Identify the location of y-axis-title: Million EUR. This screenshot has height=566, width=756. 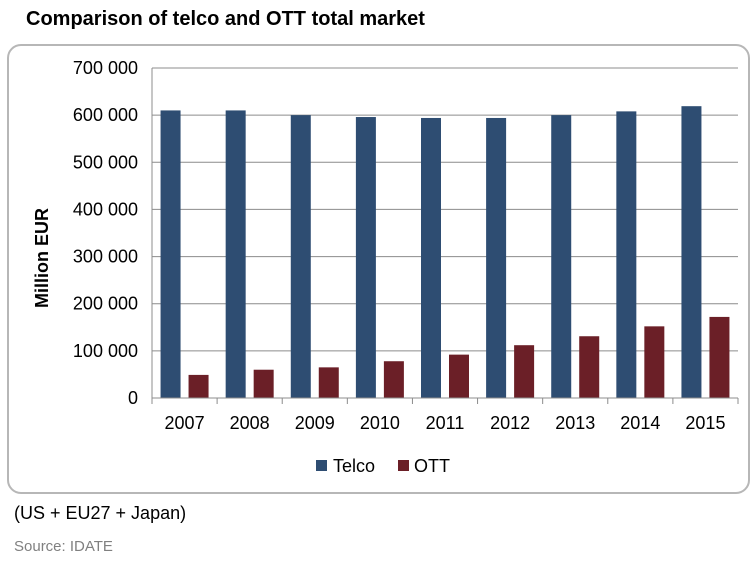
(42, 258).